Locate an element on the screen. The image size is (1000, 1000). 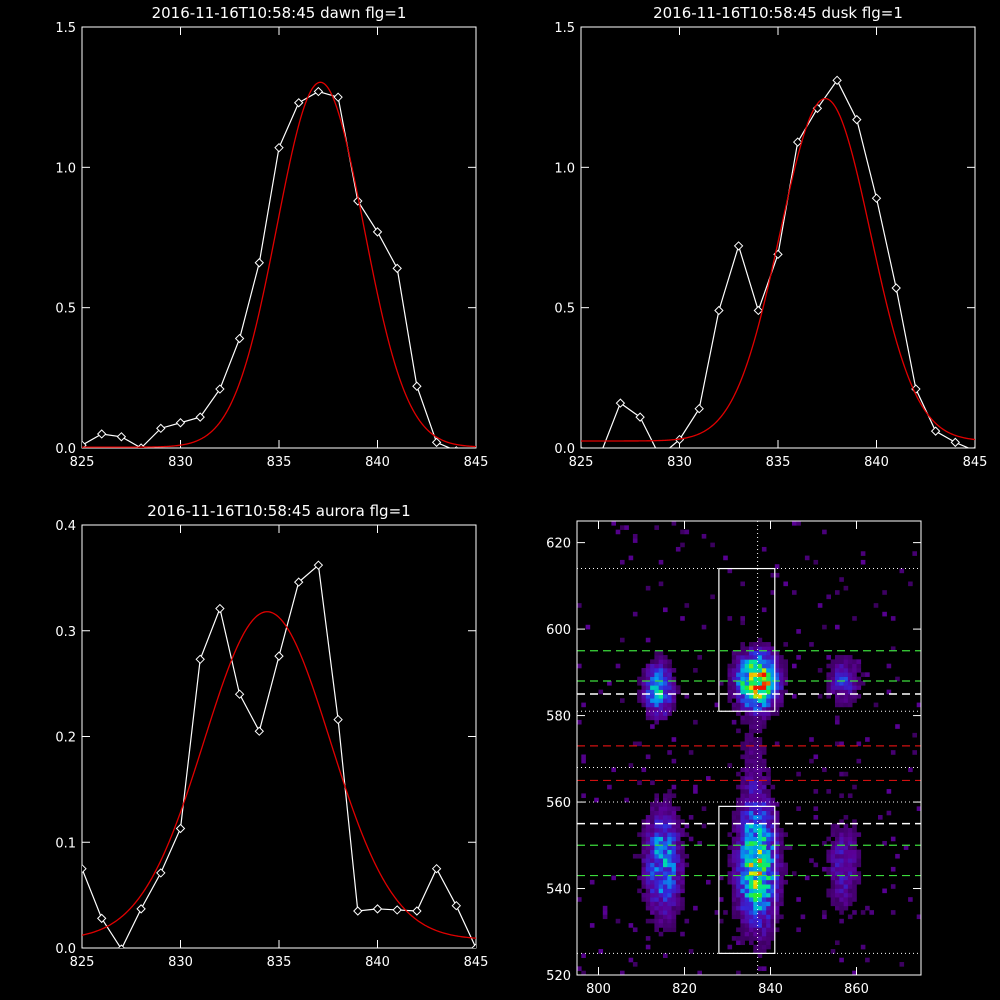
x-tick-label: 825 is located at coordinates (581, 462).